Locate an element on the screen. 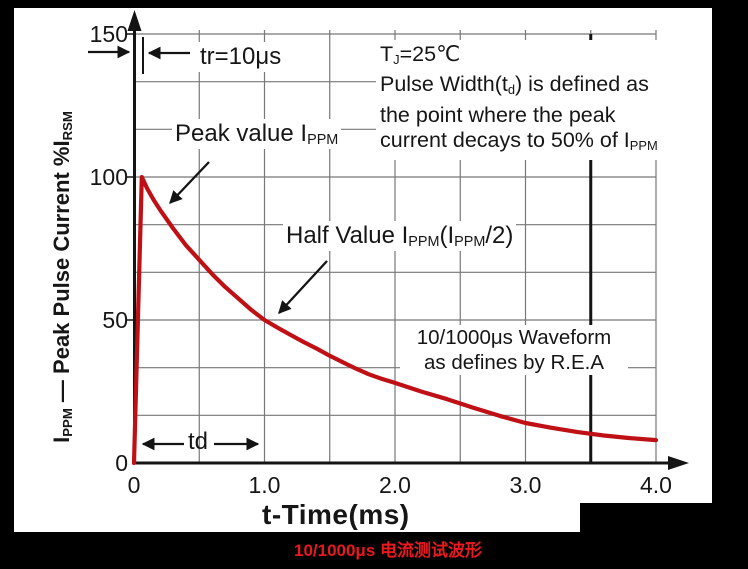 This screenshot has height=569, width=748. chart-panel-bottom is located at coordinates (297, 517).